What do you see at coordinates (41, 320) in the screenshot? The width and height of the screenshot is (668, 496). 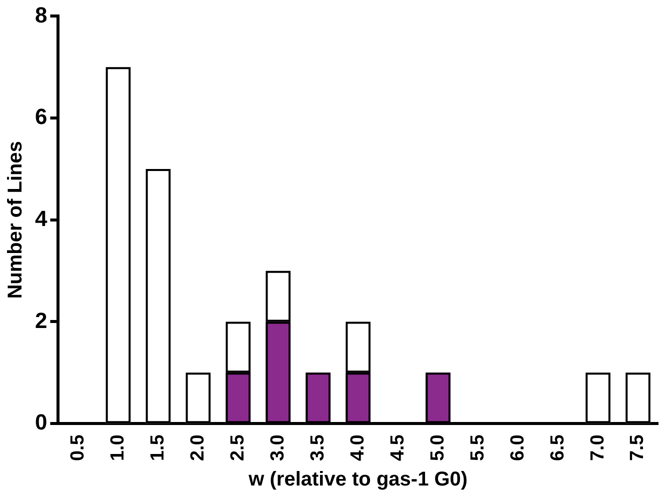 I see `y-tick-label: 2` at bounding box center [41, 320].